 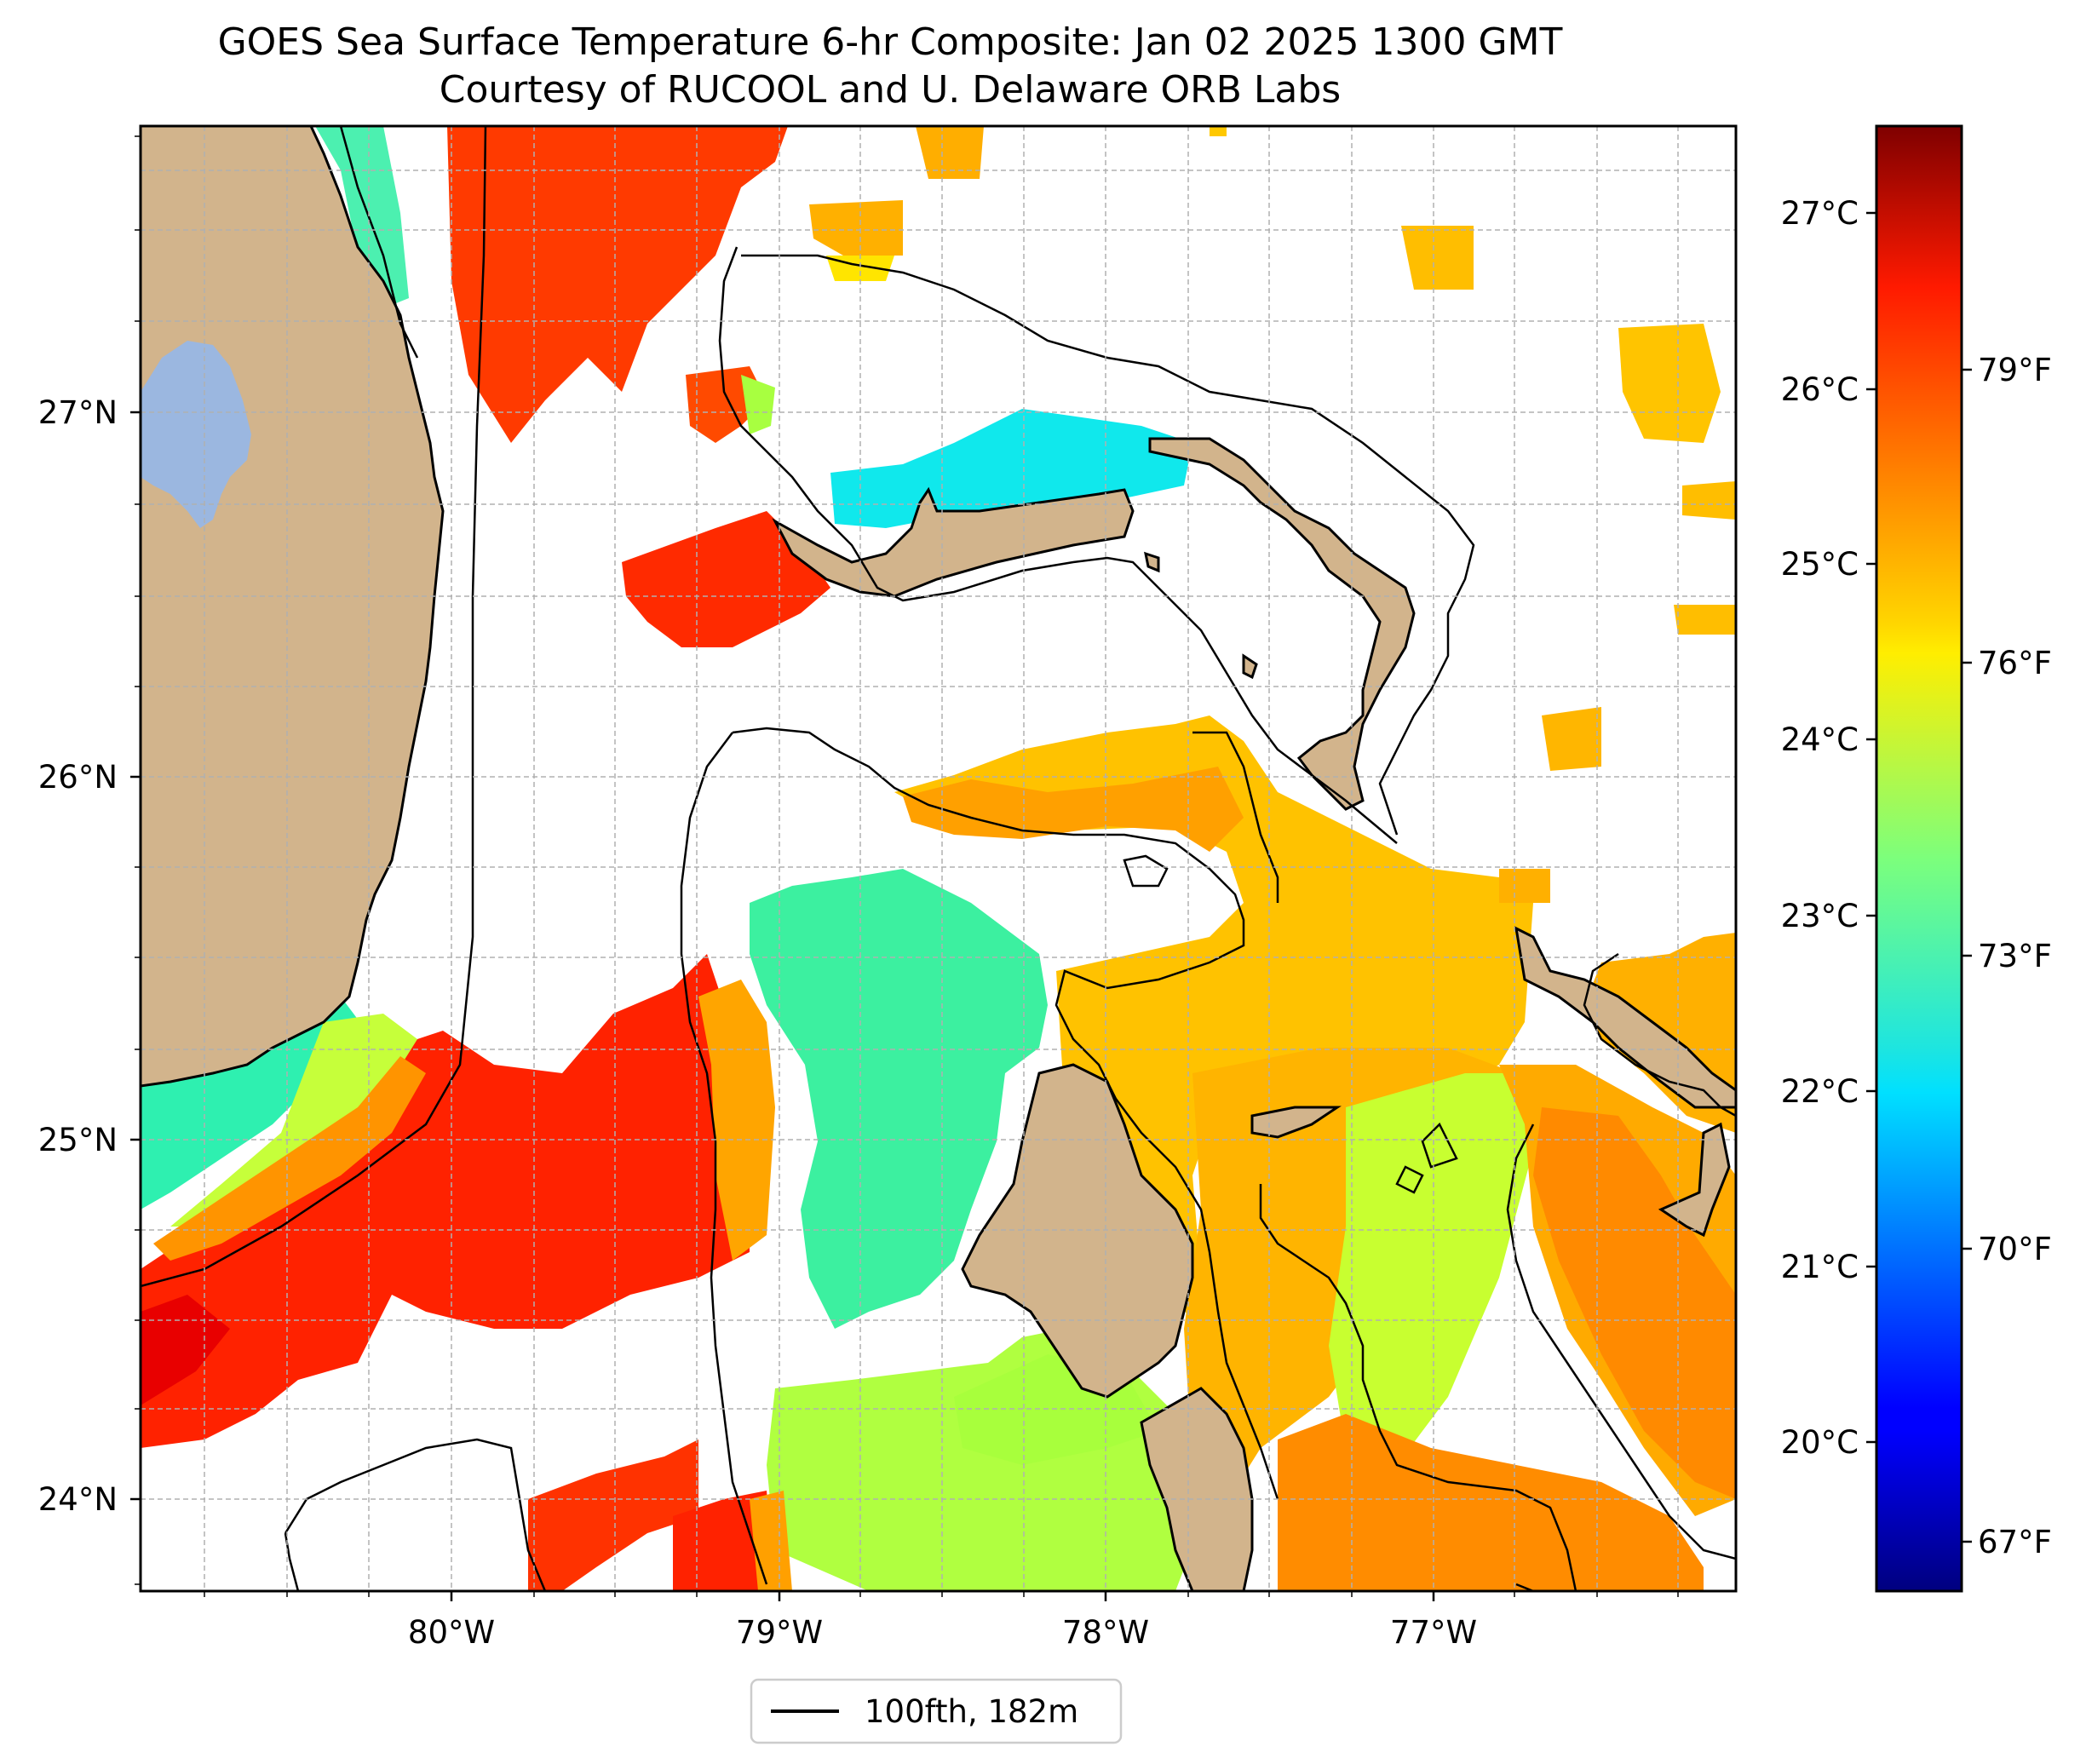 I want to click on lon-label: 80°W, so click(x=451, y=1632).